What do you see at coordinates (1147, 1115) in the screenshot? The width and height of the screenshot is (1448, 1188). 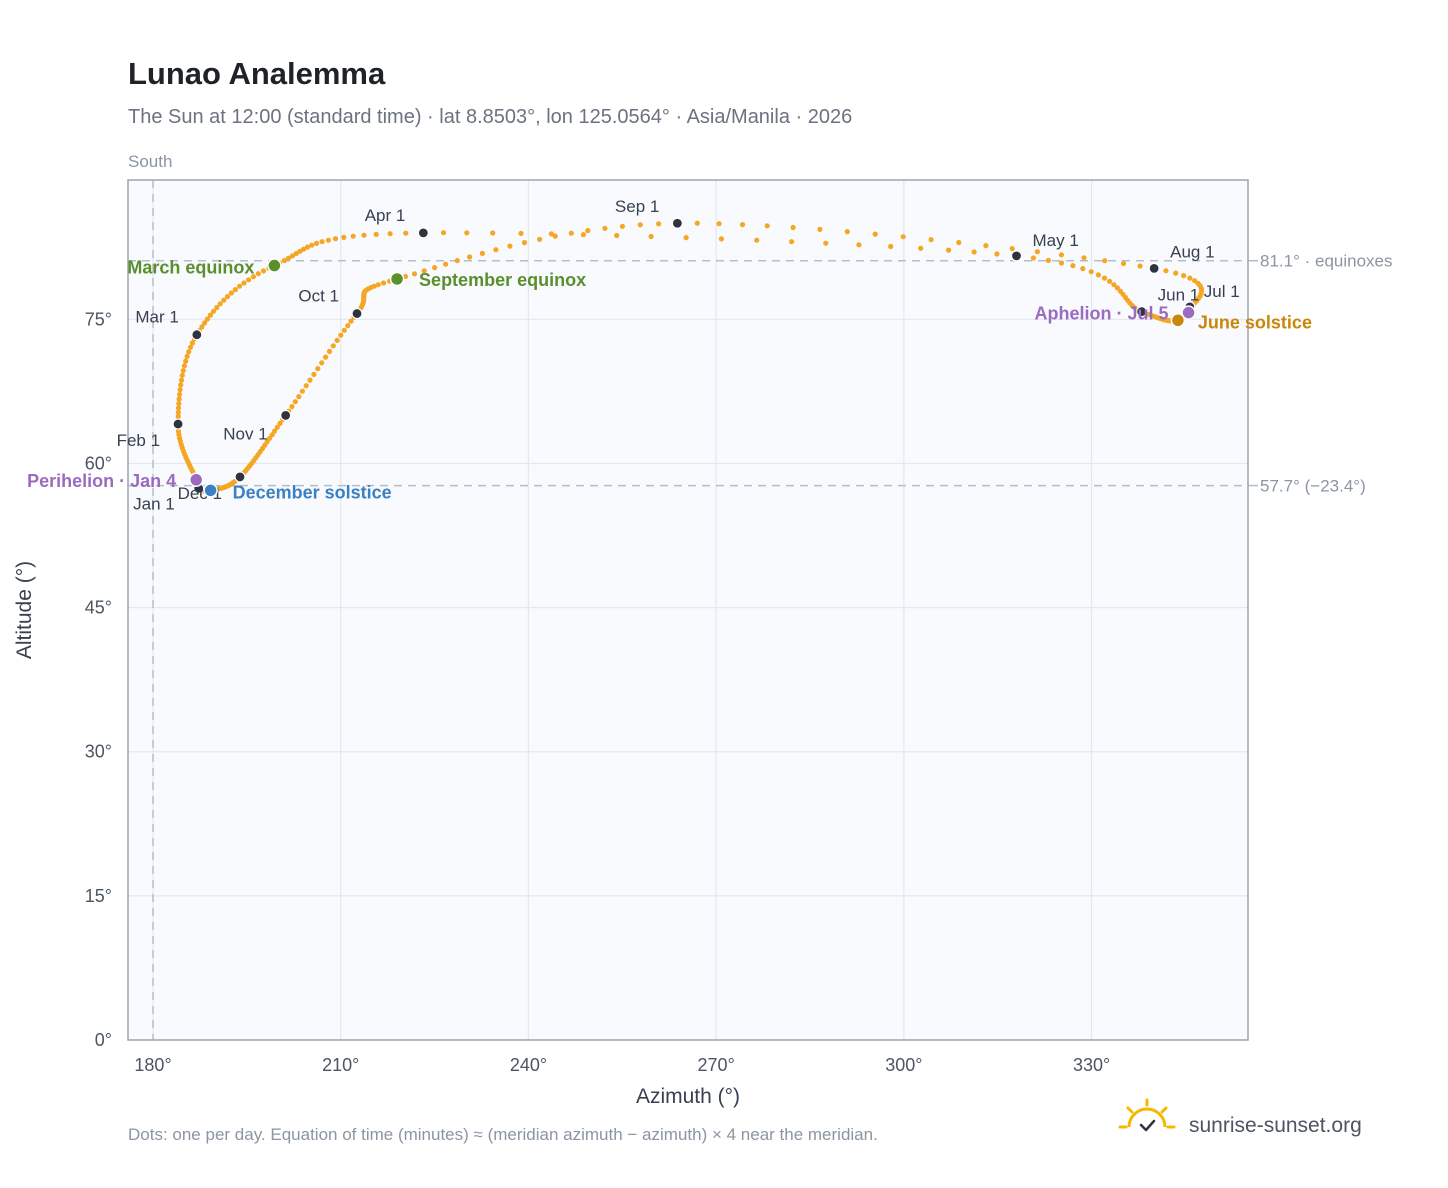 I see `sun-logo-icon` at bounding box center [1147, 1115].